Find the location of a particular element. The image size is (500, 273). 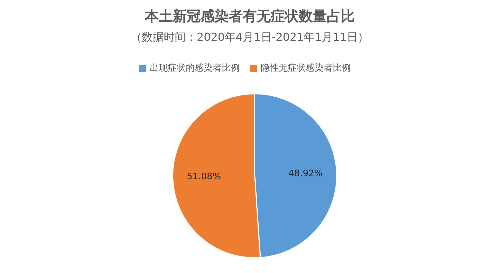

chart-subtitle: （数据时间：2020年4月1日-2021年1月11日） is located at coordinates (250, 37).